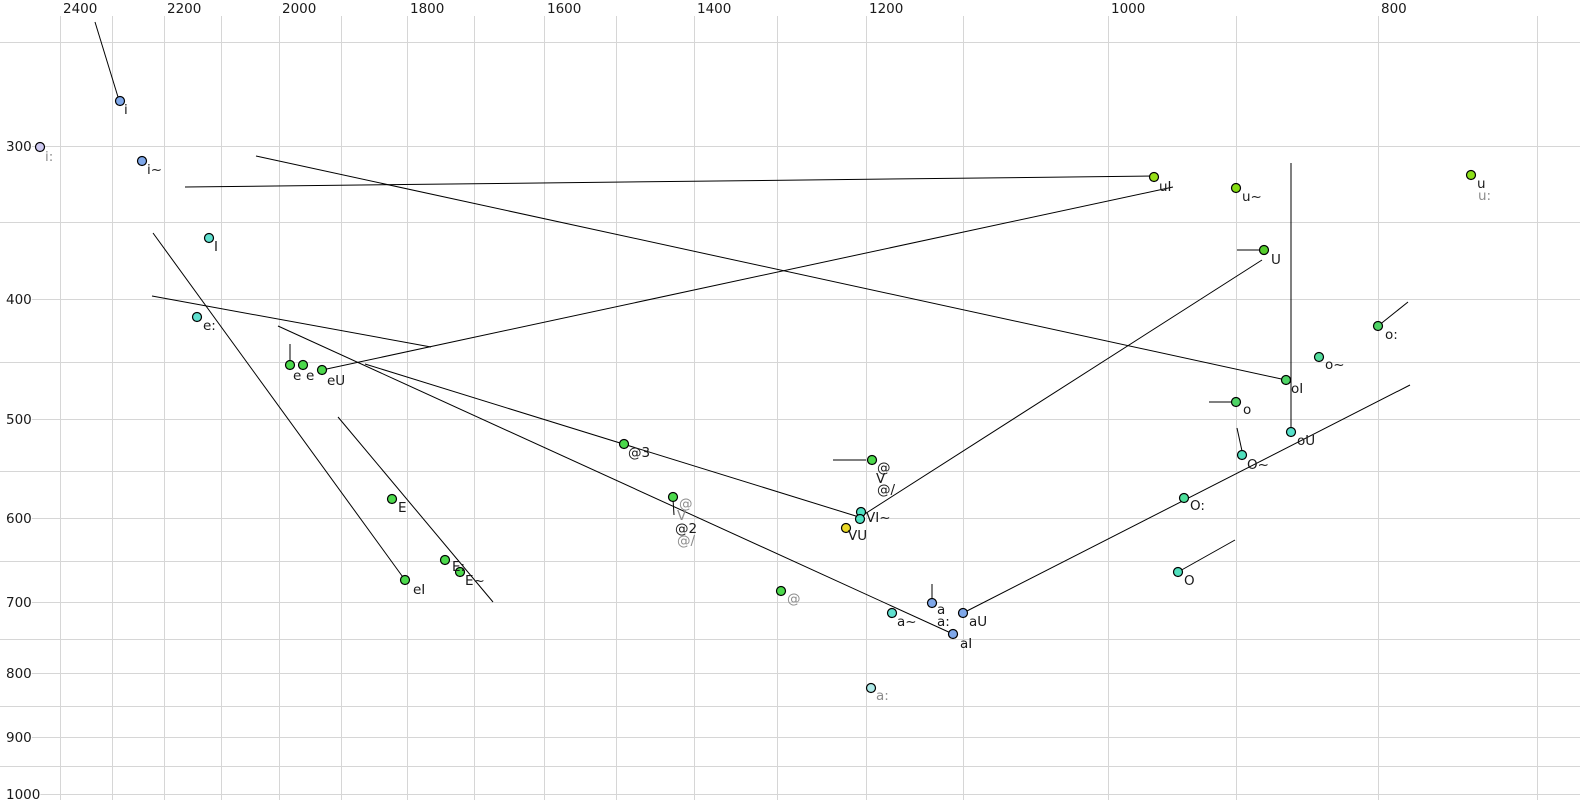  What do you see at coordinates (322, 370) in the screenshot?
I see `vowel-point-eU` at bounding box center [322, 370].